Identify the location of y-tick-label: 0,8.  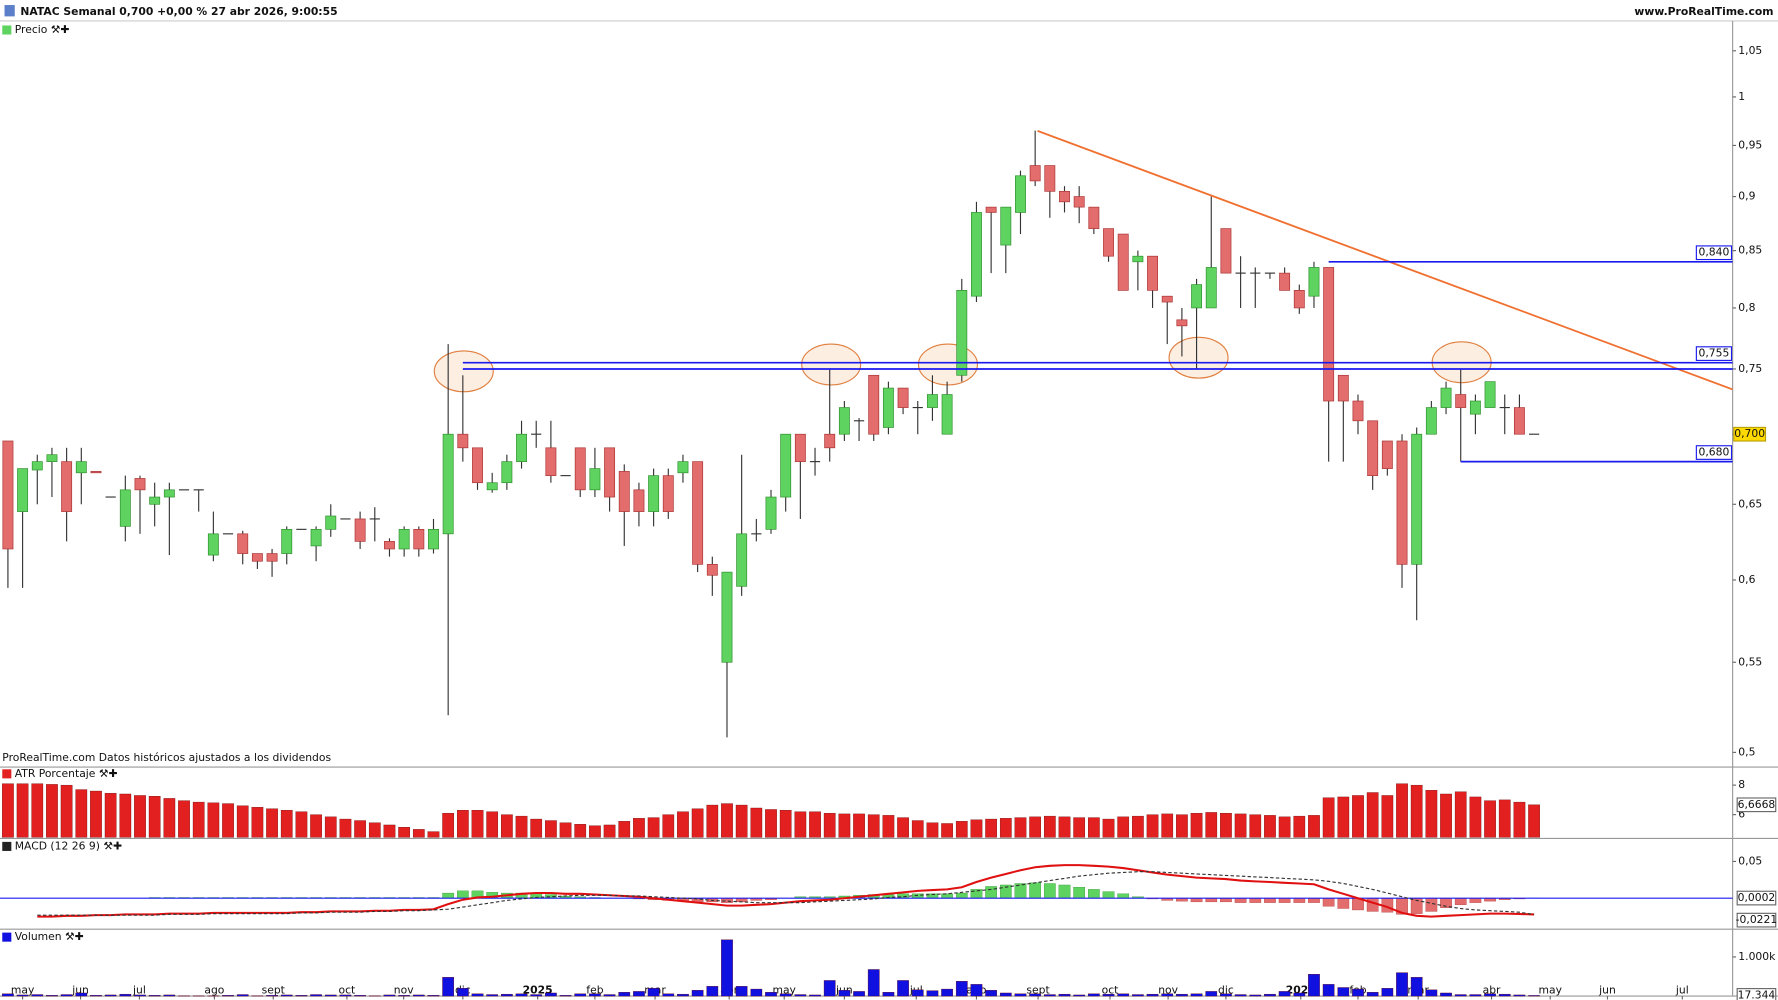
(1746, 307).